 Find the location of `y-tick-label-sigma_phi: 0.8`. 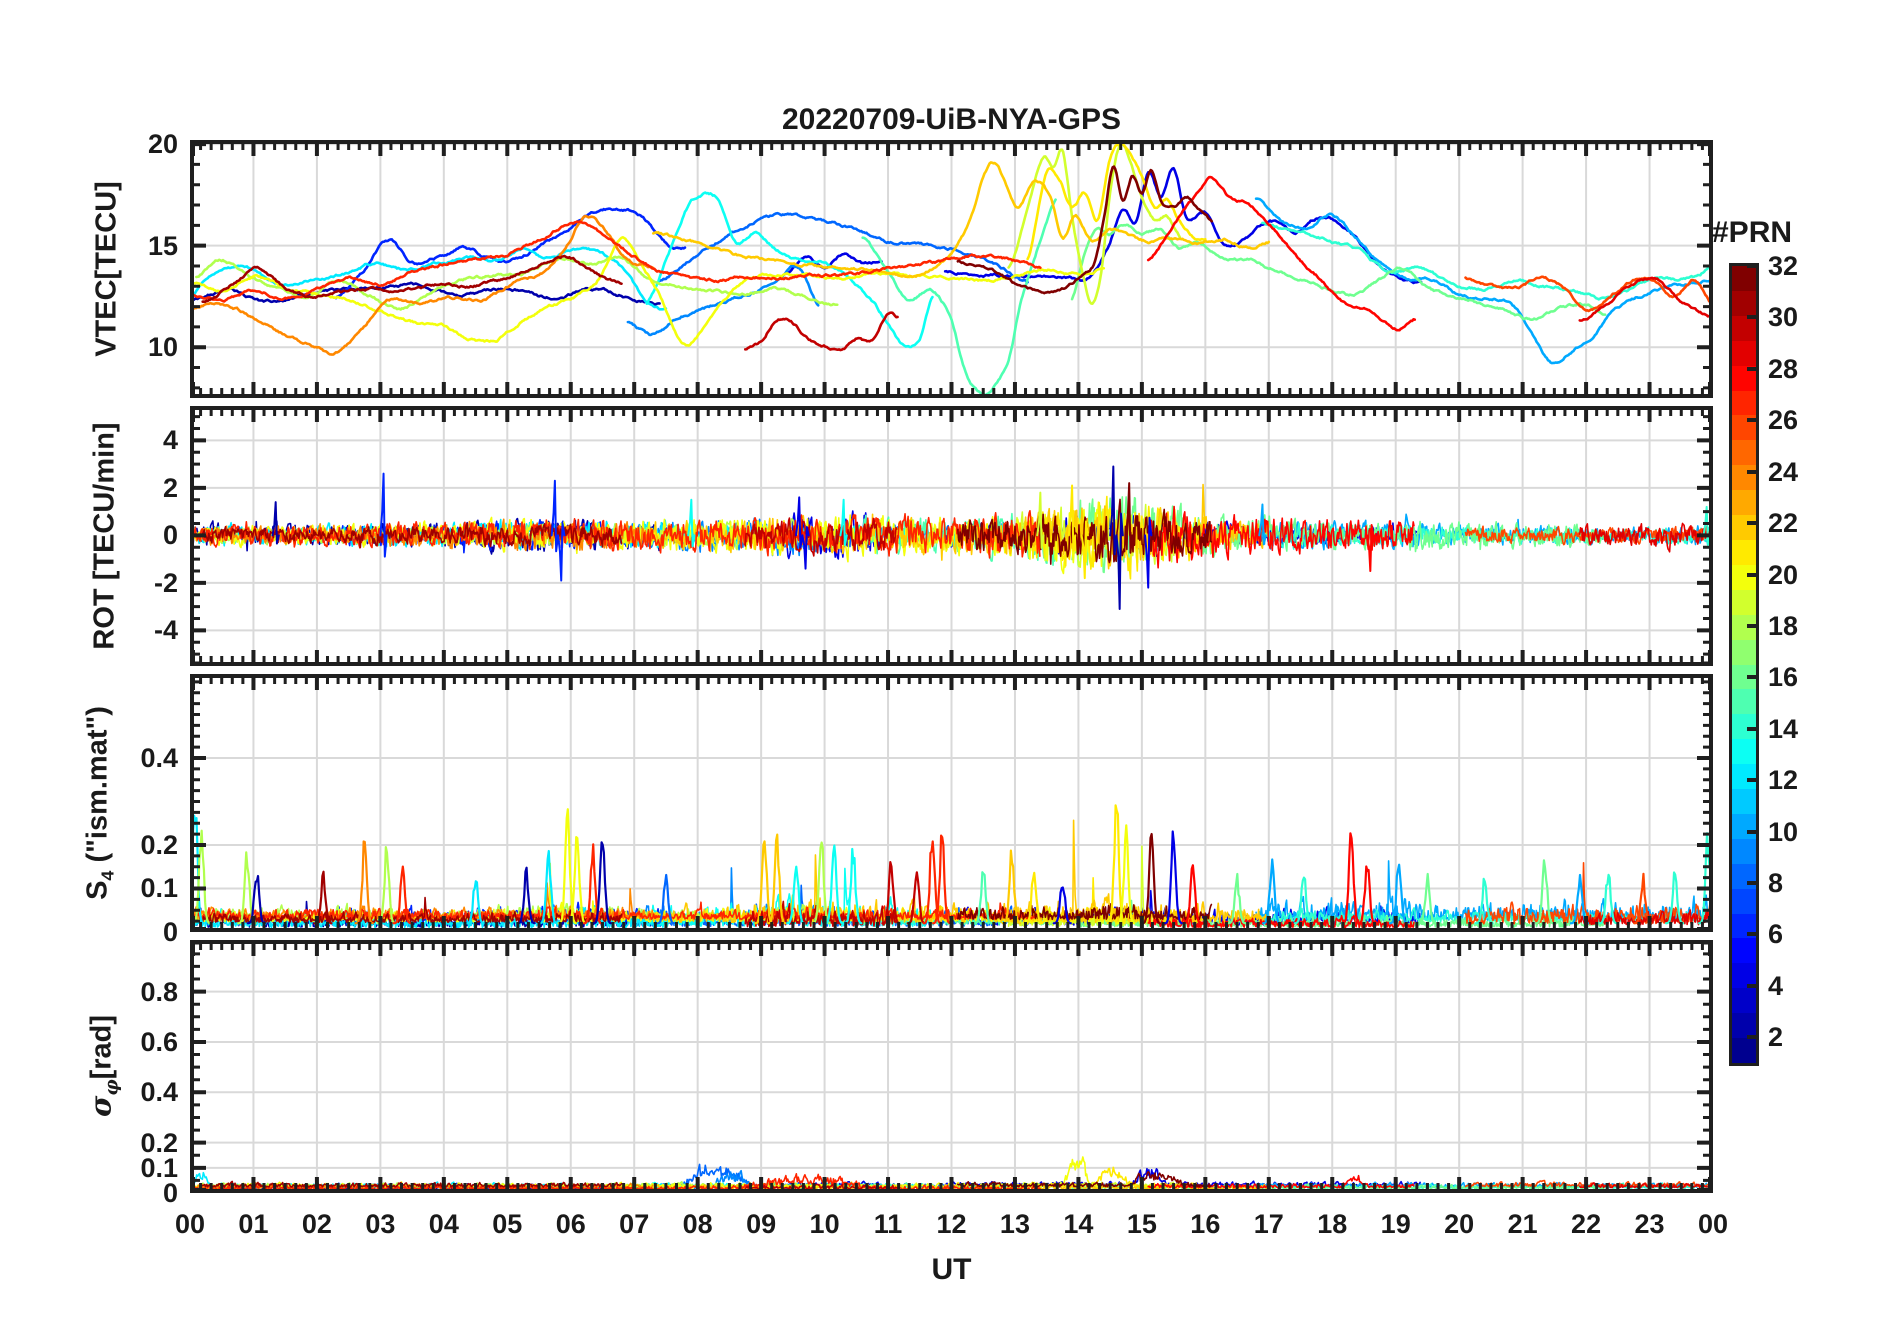

y-tick-label-sigma_phi: 0.8 is located at coordinates (159, 991).